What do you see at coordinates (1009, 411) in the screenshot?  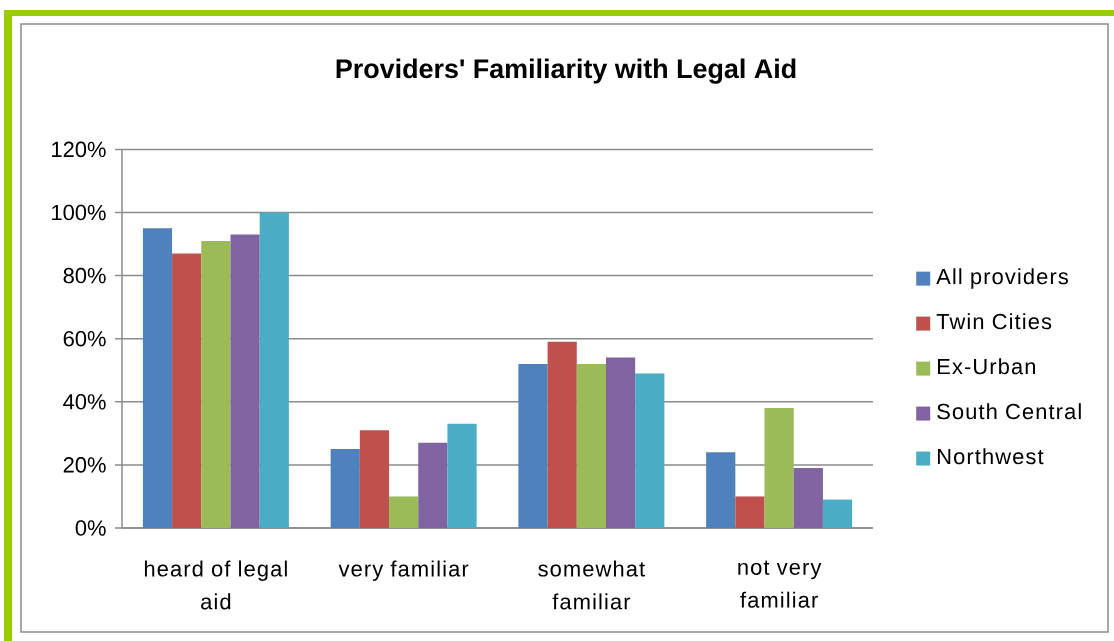 I see `legend-label: South Central` at bounding box center [1009, 411].